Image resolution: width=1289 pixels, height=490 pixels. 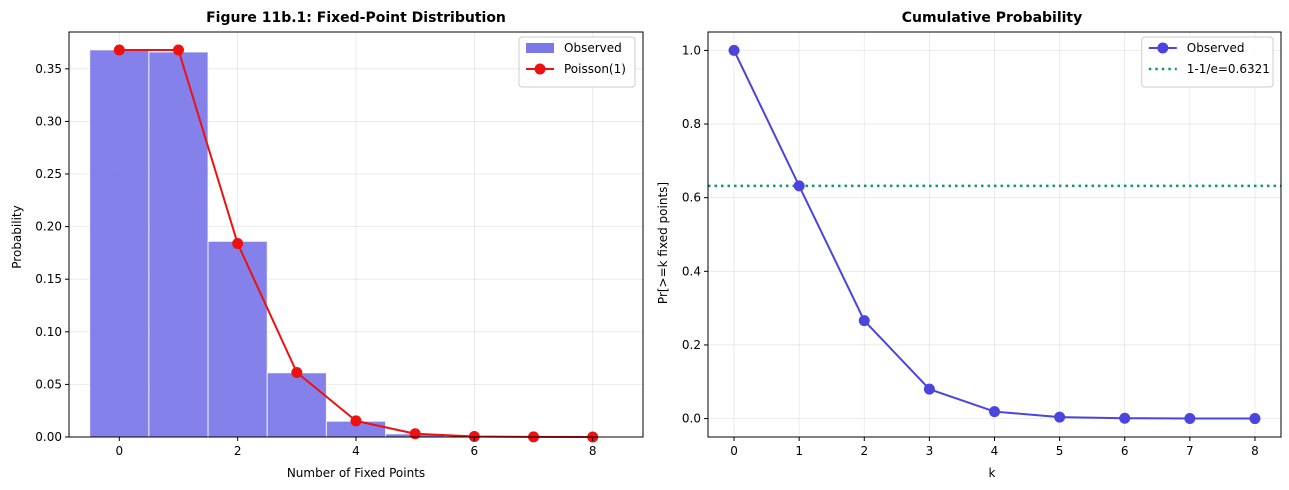 What do you see at coordinates (691, 198) in the screenshot?
I see `y-tick-label: 0.6` at bounding box center [691, 198].